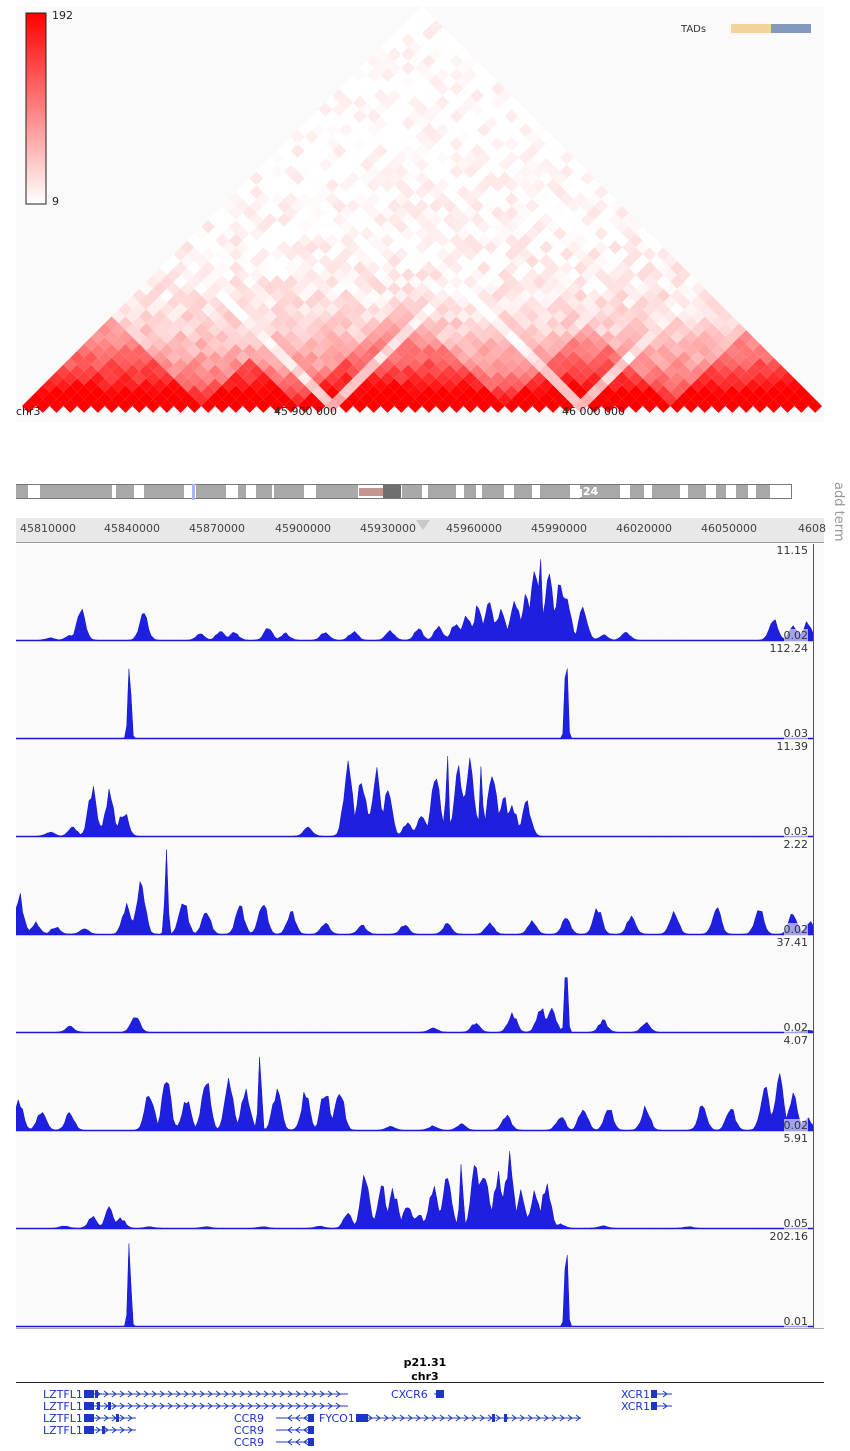  What do you see at coordinates (694, 29) in the screenshot?
I see `tads-label: TADs` at bounding box center [694, 29].